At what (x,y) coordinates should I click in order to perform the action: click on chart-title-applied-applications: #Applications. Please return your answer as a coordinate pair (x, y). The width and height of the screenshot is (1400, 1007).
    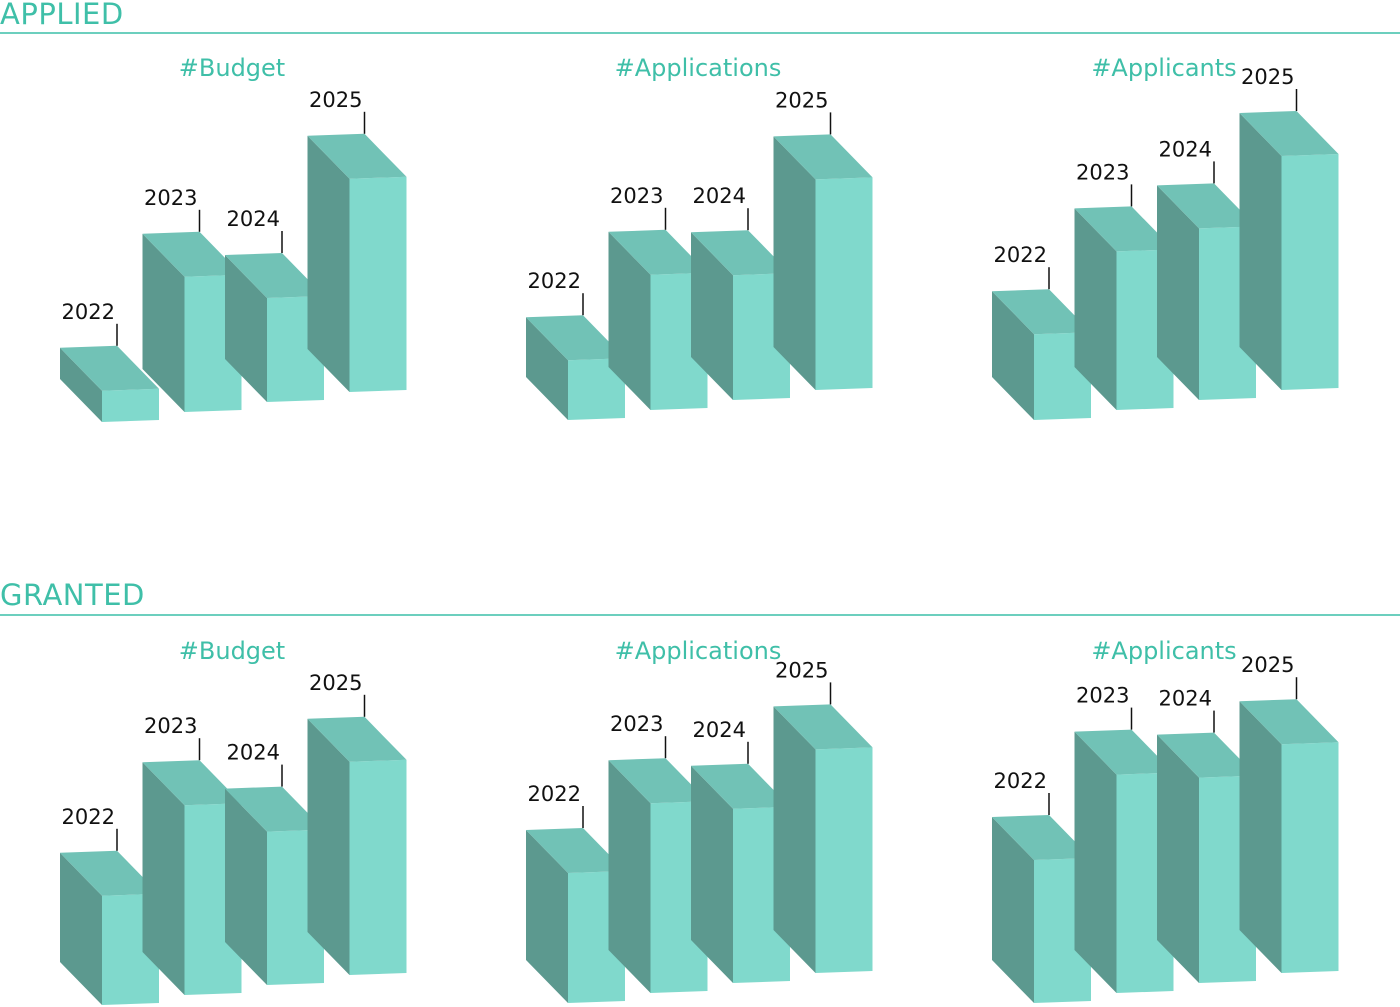
    Looking at the image, I should click on (698, 68).